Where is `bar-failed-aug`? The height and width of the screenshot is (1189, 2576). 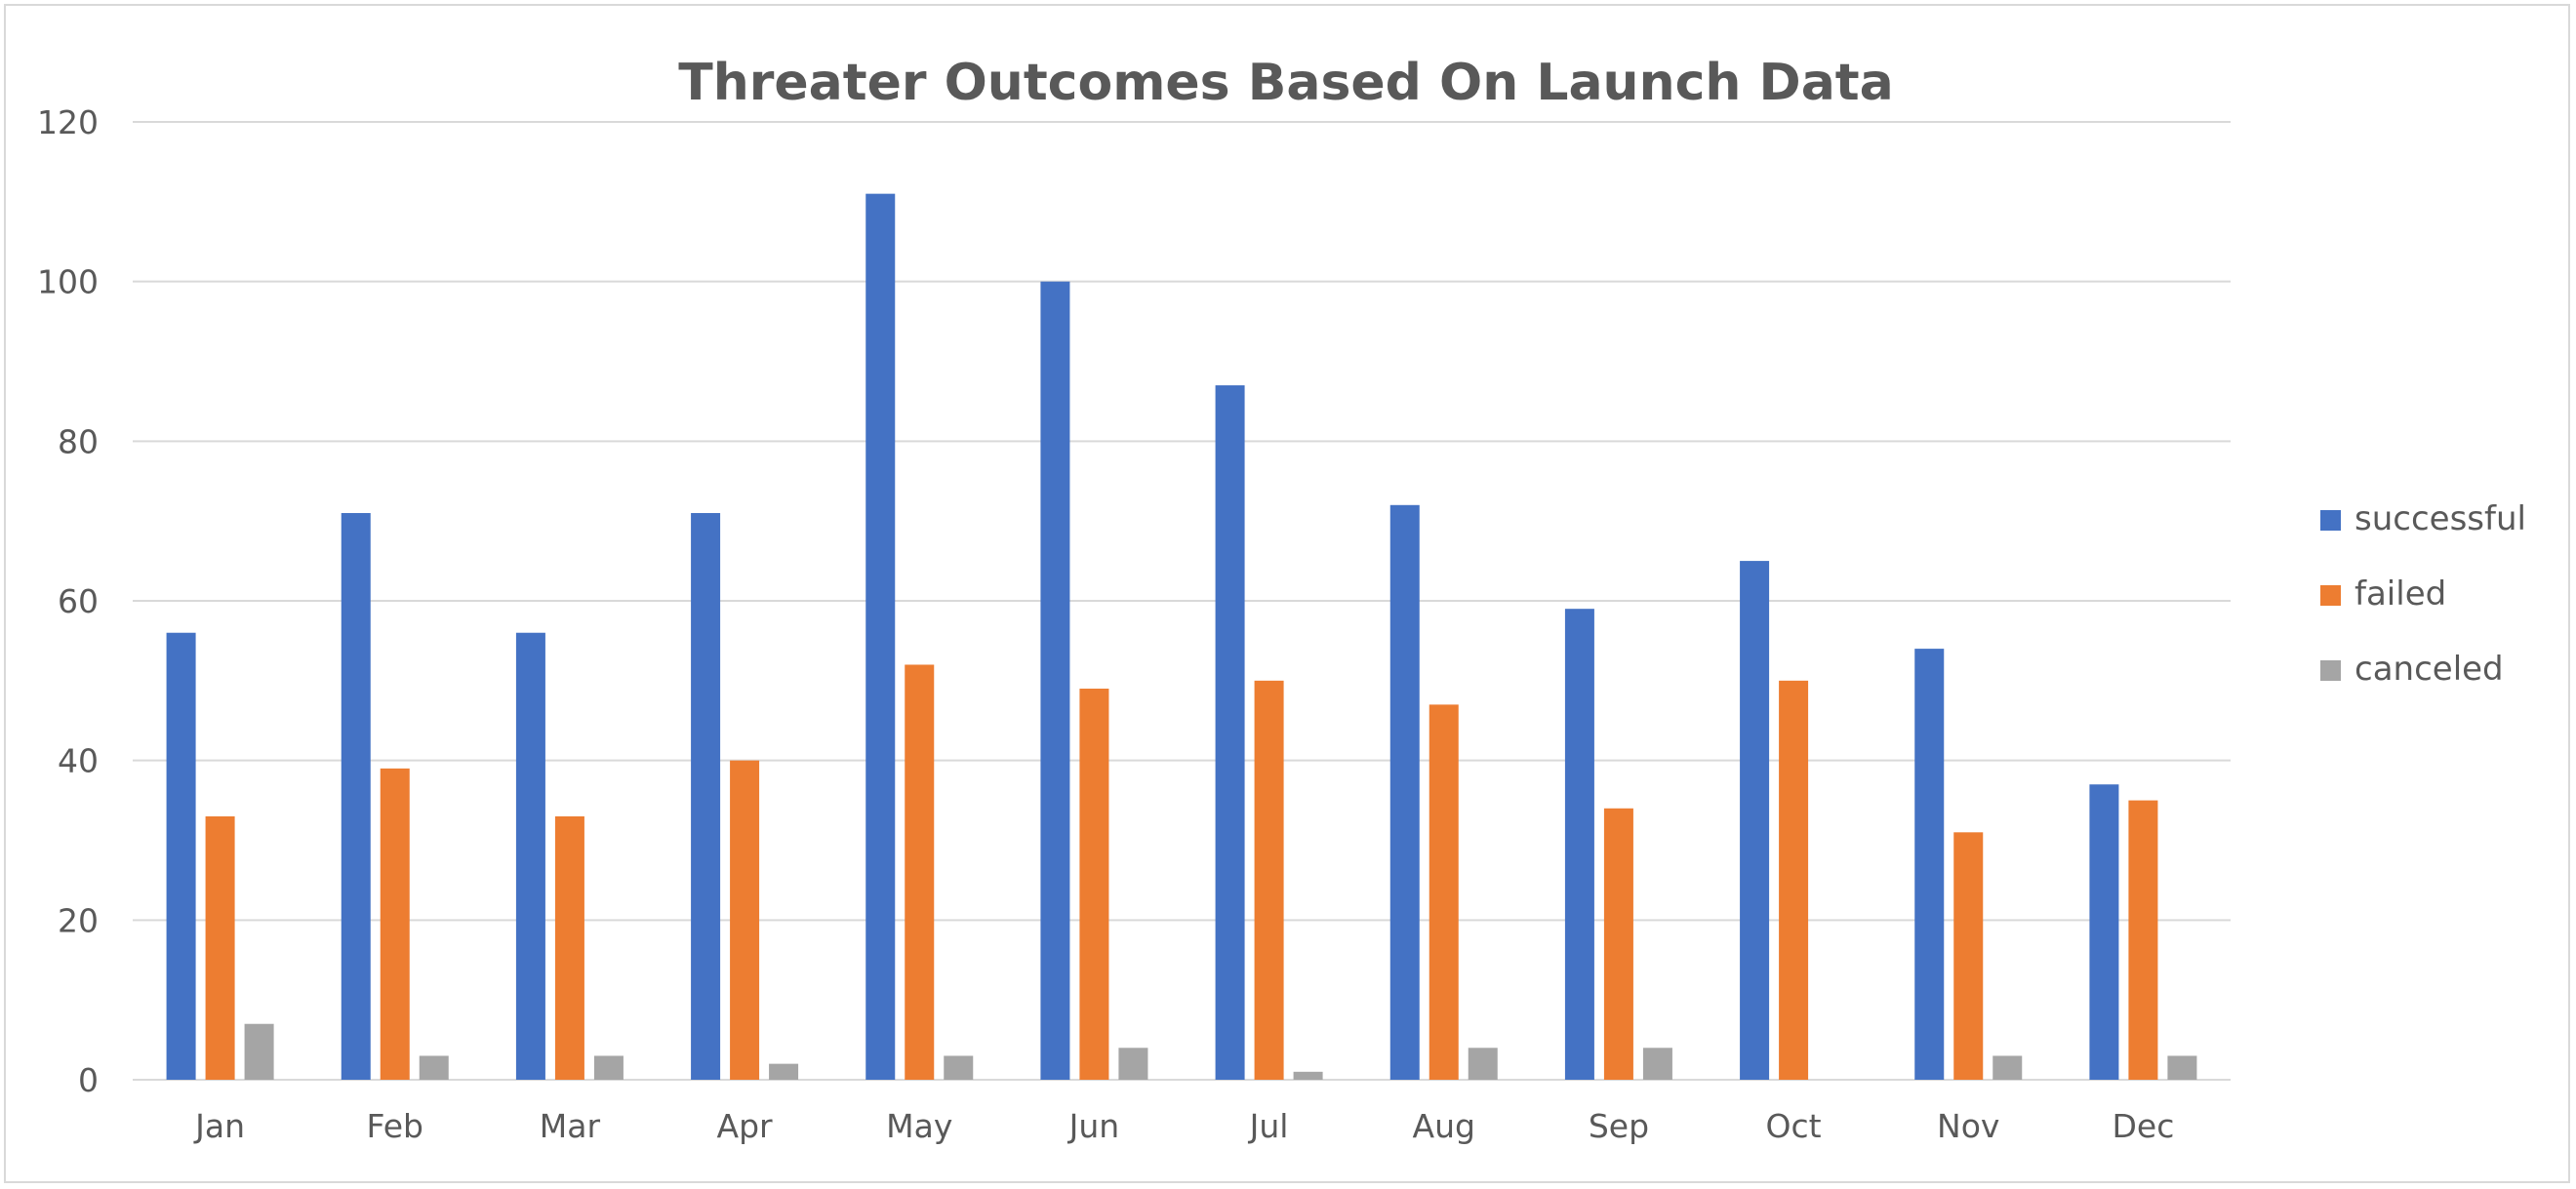 bar-failed-aug is located at coordinates (1444, 892).